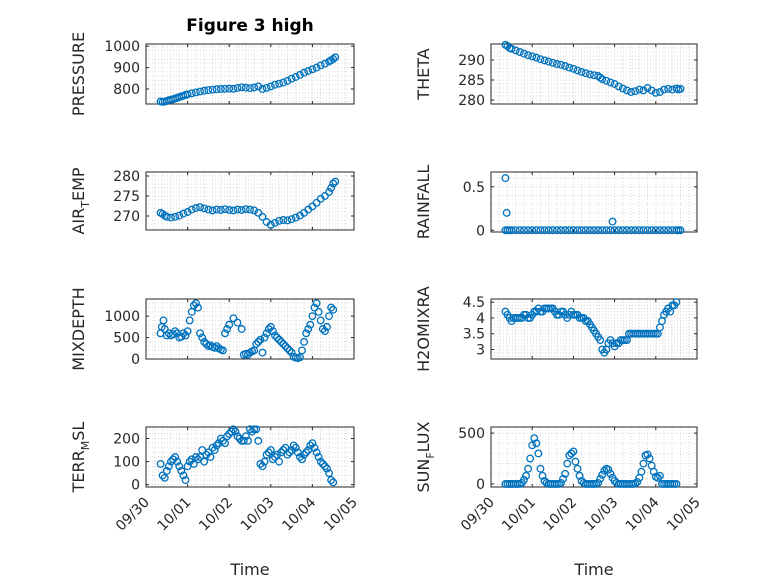  What do you see at coordinates (126, 197) in the screenshot?
I see `y-tick-label: 275` at bounding box center [126, 197].